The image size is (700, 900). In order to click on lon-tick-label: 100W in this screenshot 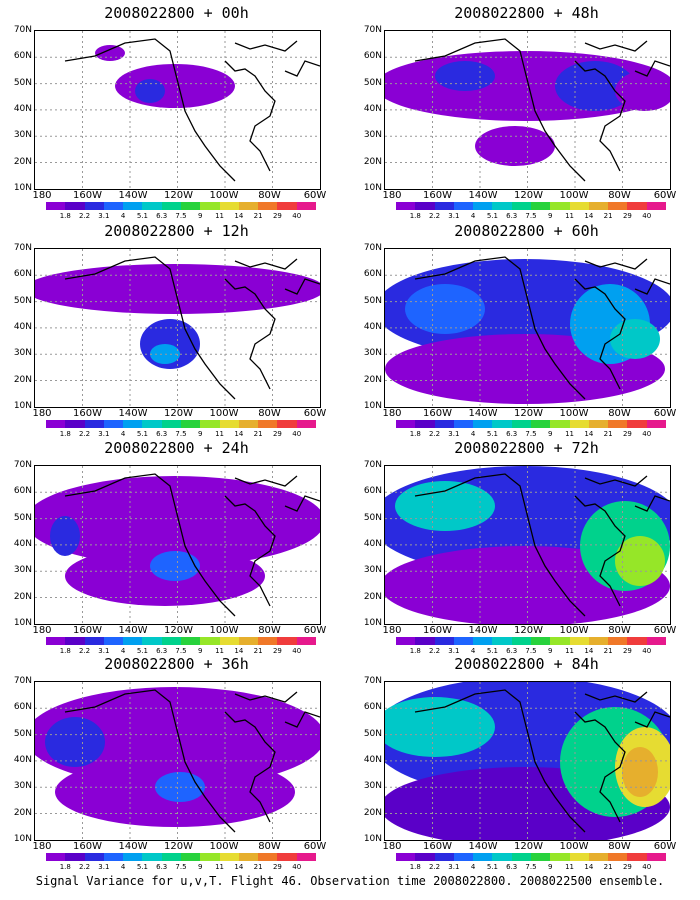, I will do `click(574, 413)`.